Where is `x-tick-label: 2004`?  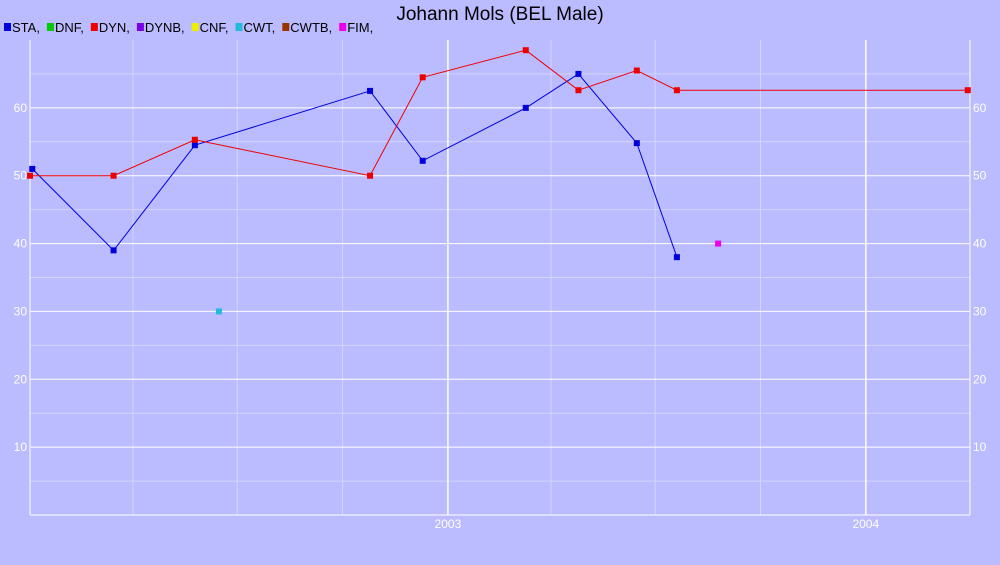 x-tick-label: 2004 is located at coordinates (865, 524).